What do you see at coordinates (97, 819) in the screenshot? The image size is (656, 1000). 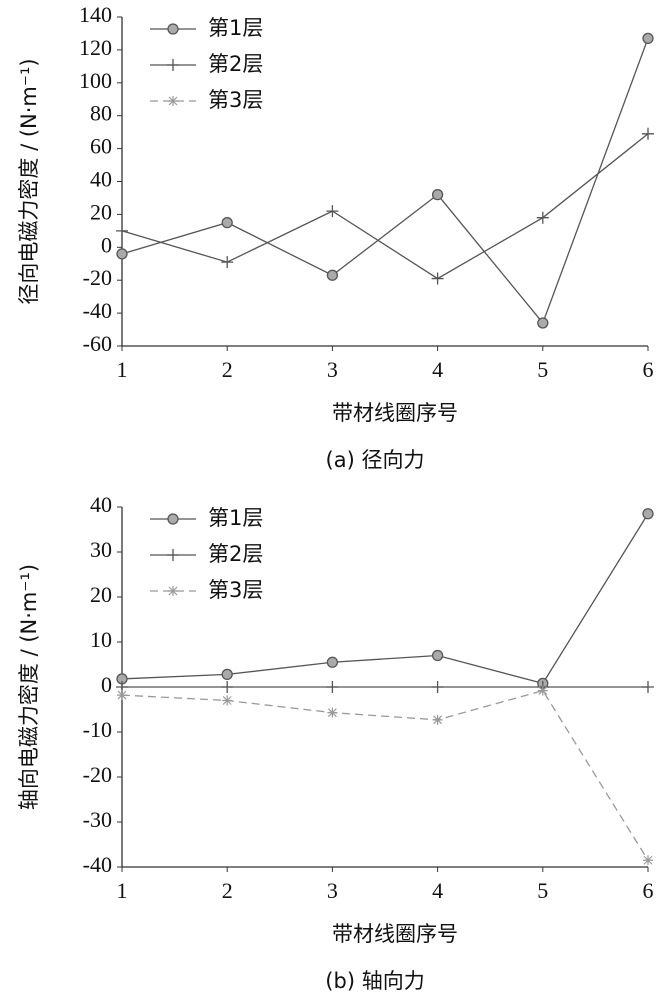 I see `y-tick-label: -30` at bounding box center [97, 819].